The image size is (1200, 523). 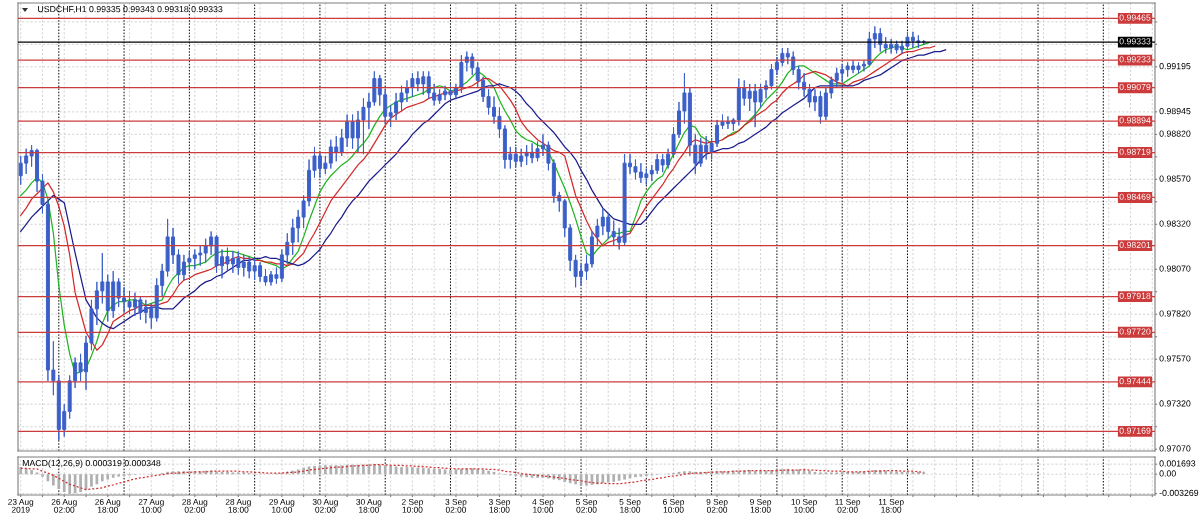 What do you see at coordinates (1175, 268) in the screenshot?
I see `y-tick-label: 0.98070` at bounding box center [1175, 268].